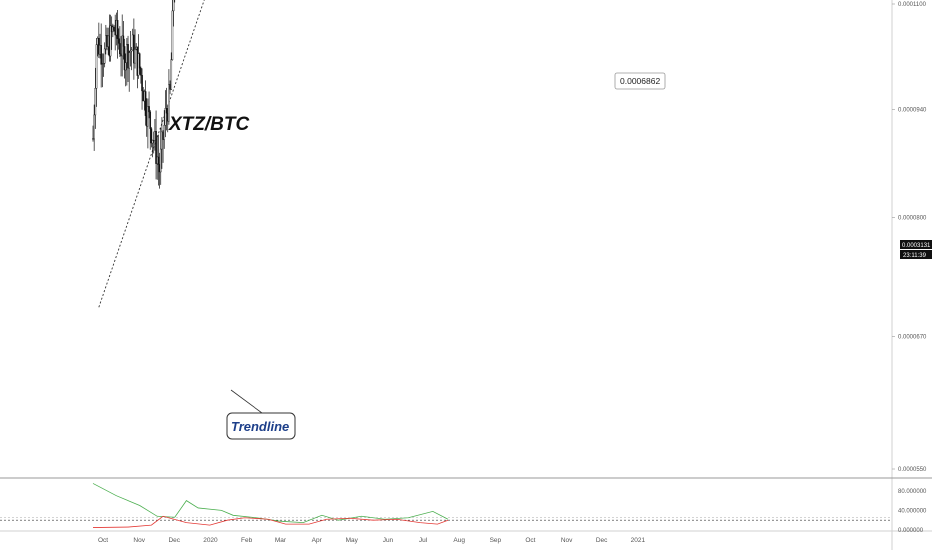  Describe the element at coordinates (911, 531) in the screenshot. I see `indicator-tick-label: 0.000000` at that location.